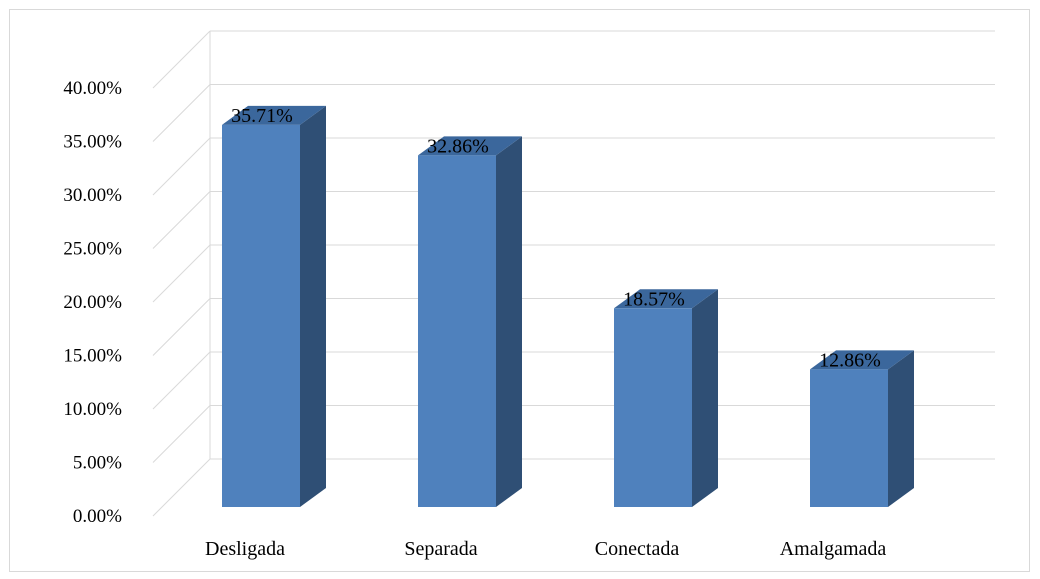 This screenshot has width=1040, height=579. Describe the element at coordinates (262, 116) in the screenshot. I see `data-label: 35.71%` at that location.